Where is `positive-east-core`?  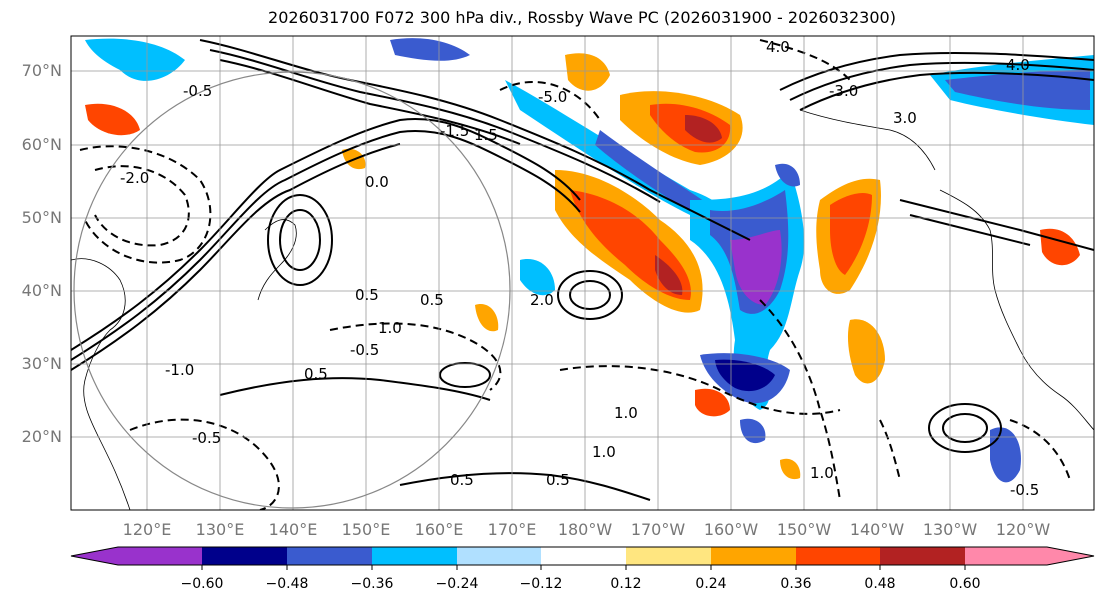 positive-east-core is located at coordinates (851, 234).